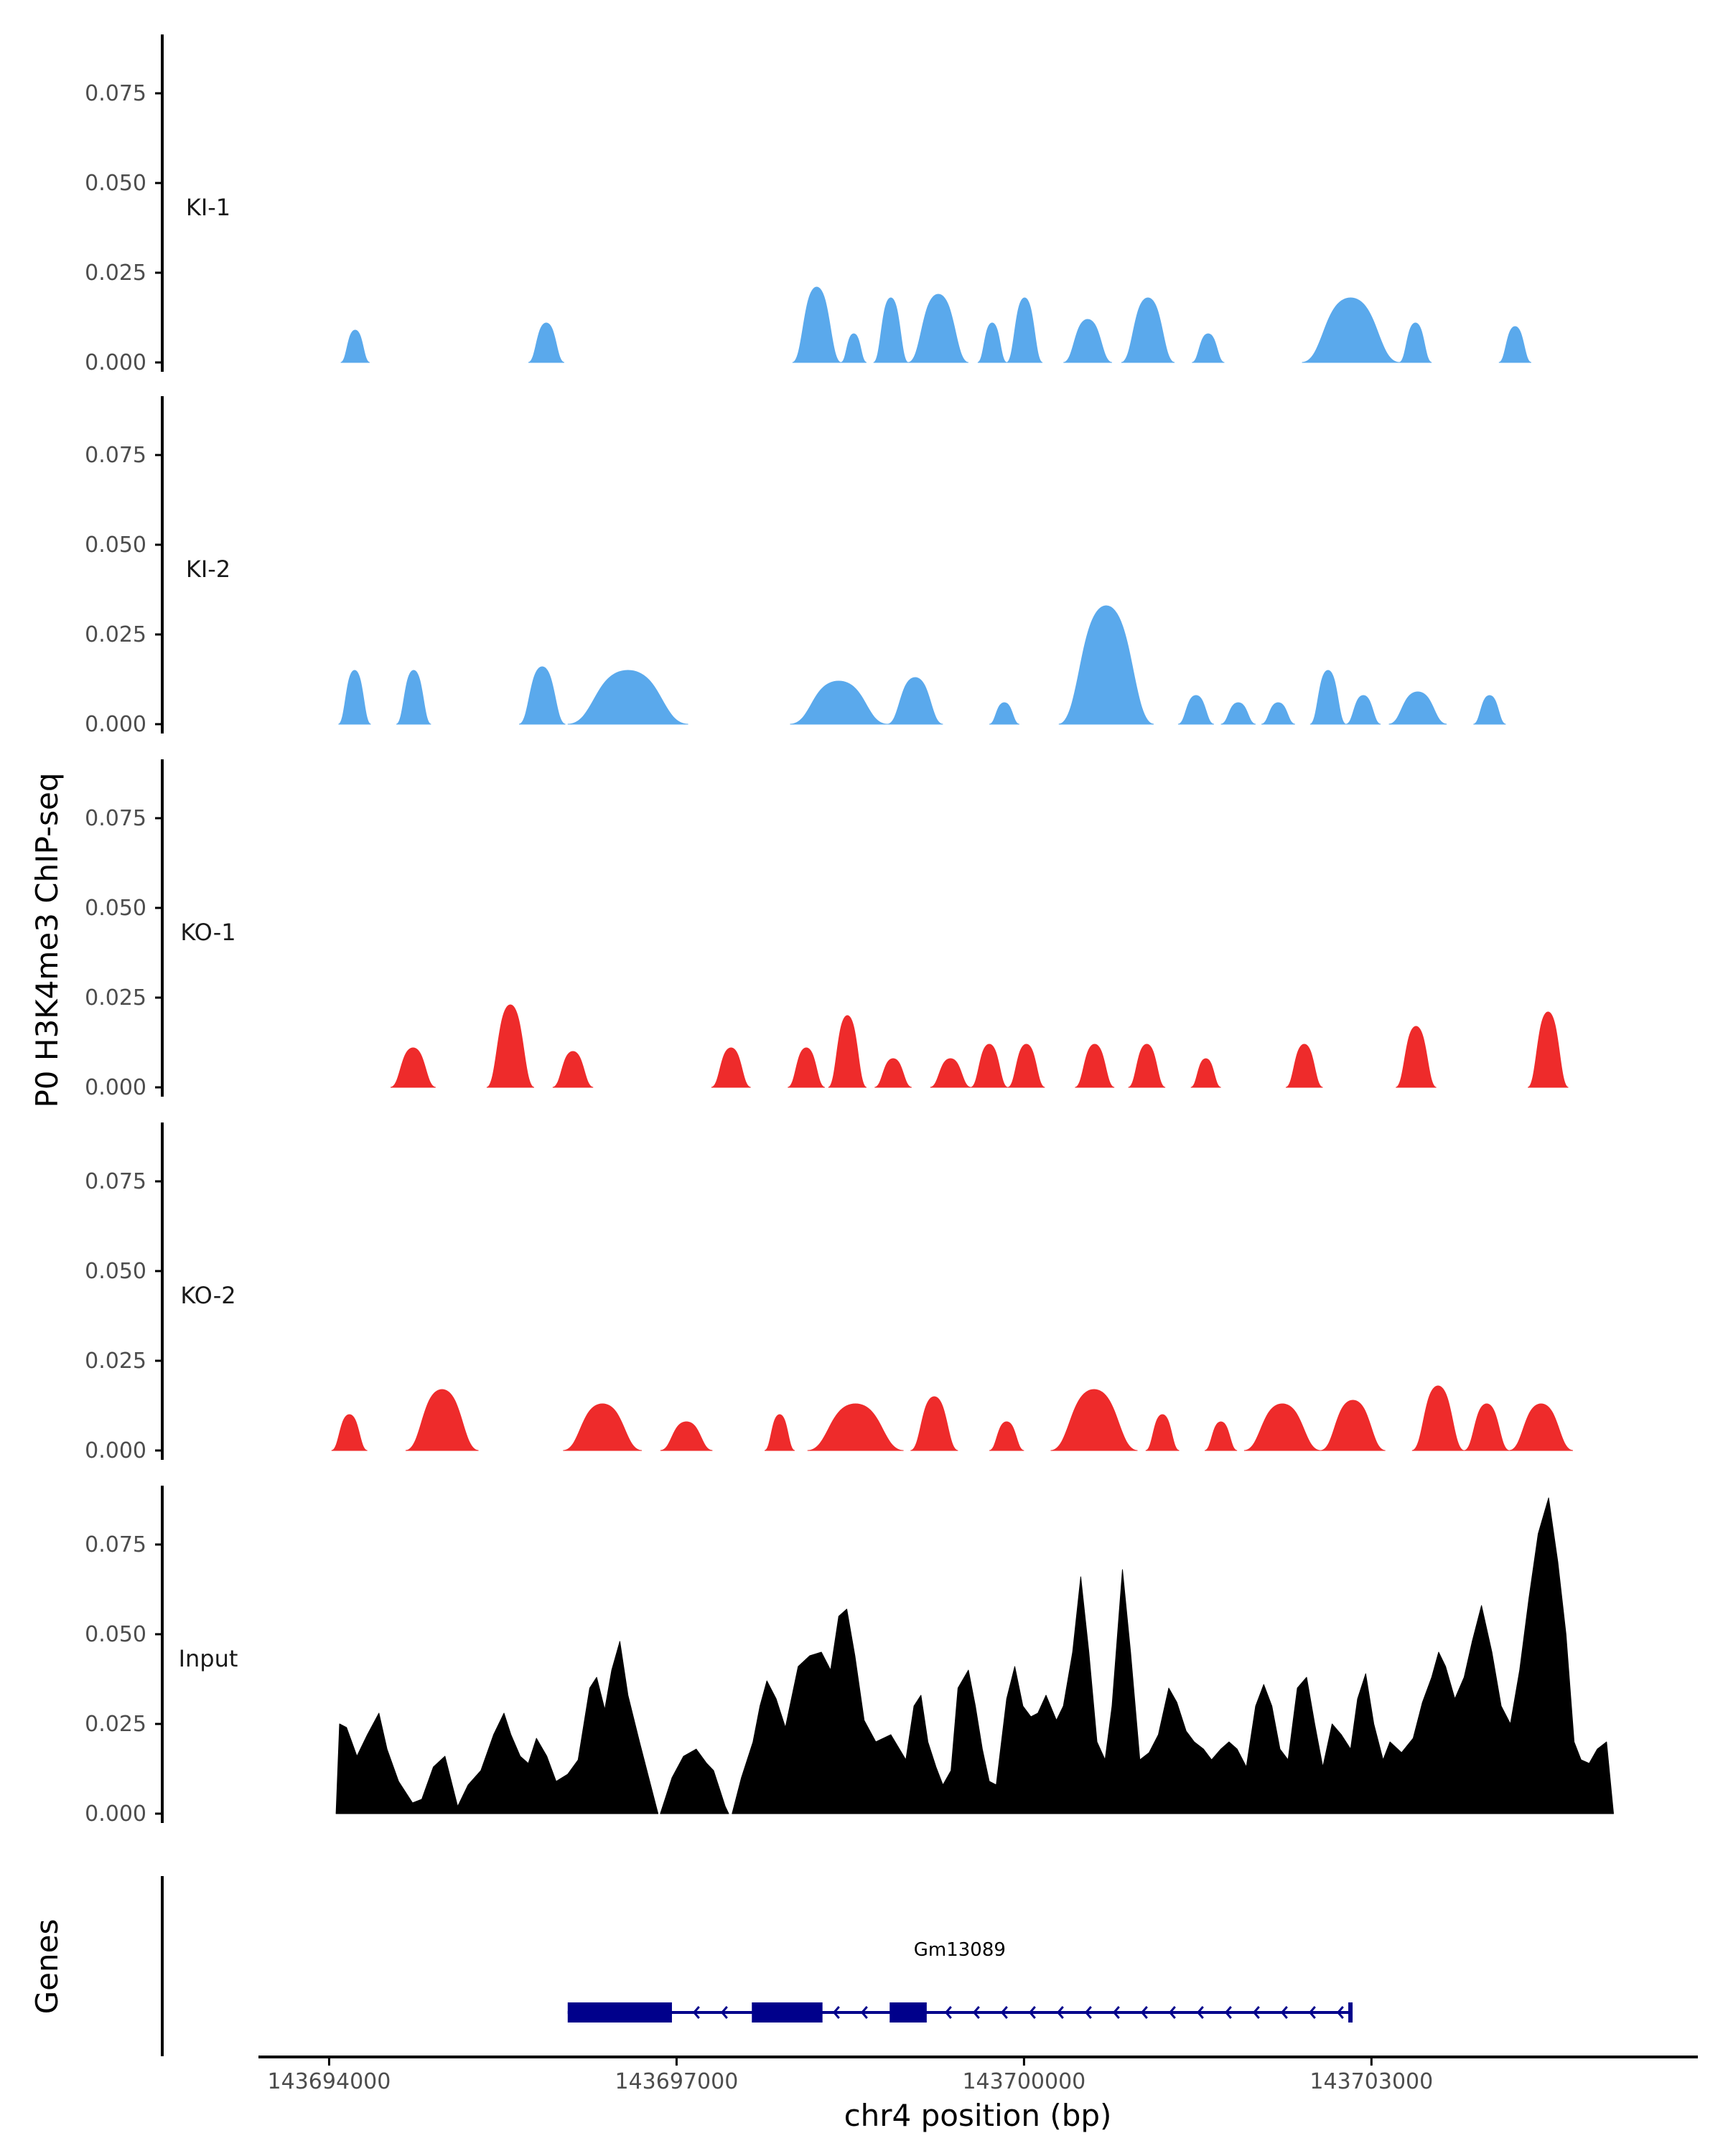  Describe the element at coordinates (47, 1967) in the screenshot. I see `genes-panel-label: Genes` at that location.